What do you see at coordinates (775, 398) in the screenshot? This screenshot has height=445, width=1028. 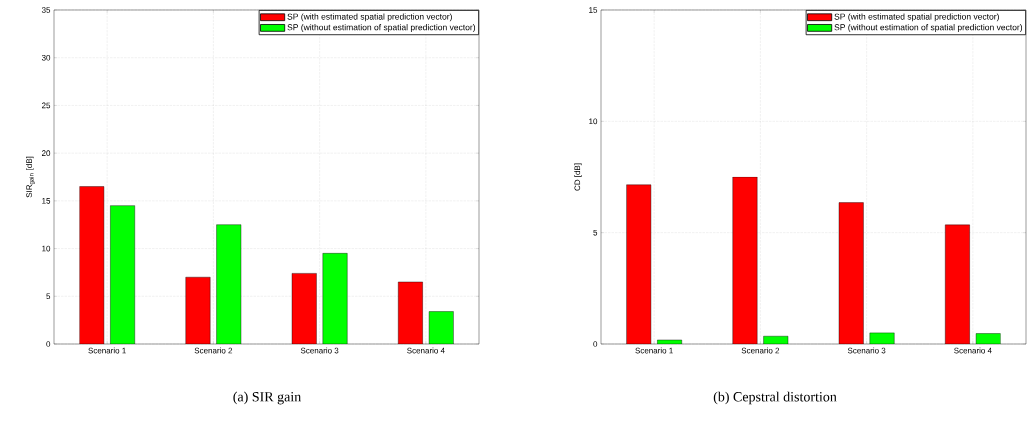 I see `text: (b) Cepstral distortion` at bounding box center [775, 398].